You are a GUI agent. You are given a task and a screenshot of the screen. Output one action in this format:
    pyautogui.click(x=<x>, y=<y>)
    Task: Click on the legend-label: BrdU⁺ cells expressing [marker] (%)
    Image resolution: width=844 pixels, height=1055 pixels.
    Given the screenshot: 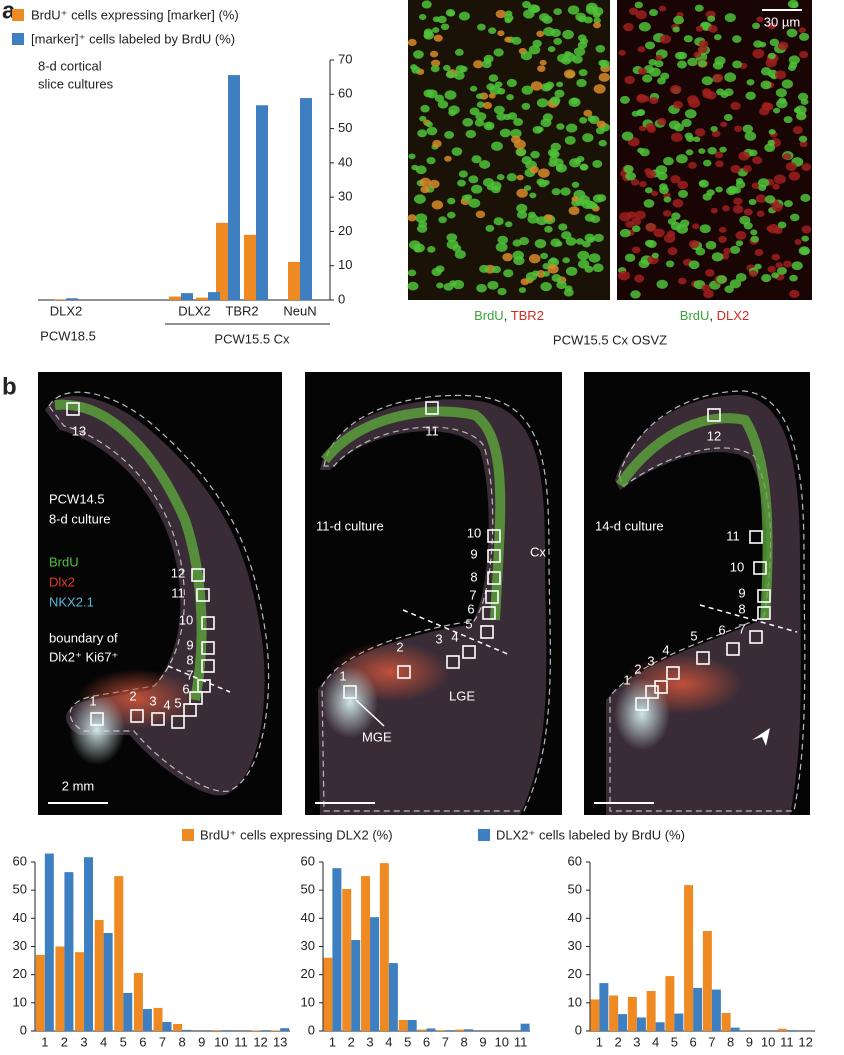 What is the action you would take?
    pyautogui.click(x=135, y=14)
    